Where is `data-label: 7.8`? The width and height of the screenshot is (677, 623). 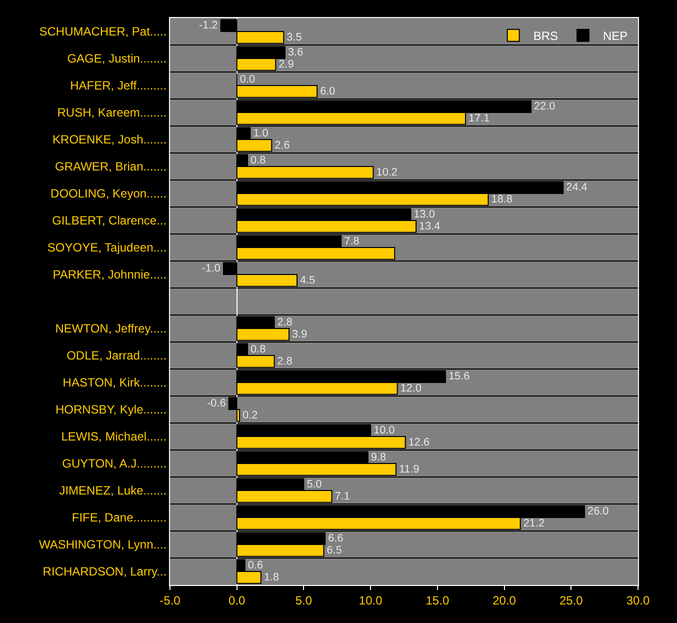 data-label: 7.8 is located at coordinates (352, 242).